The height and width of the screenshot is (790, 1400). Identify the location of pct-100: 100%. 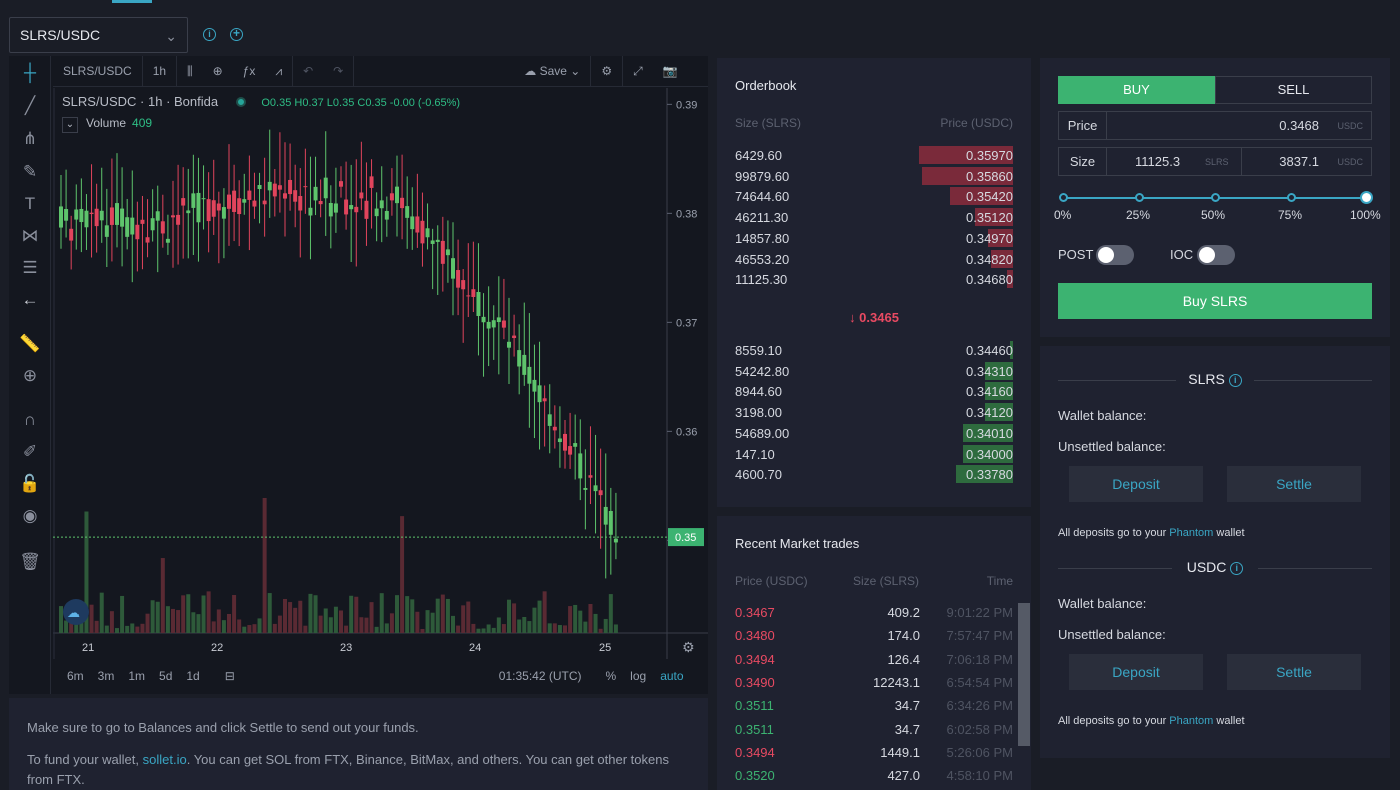
(1365, 215).